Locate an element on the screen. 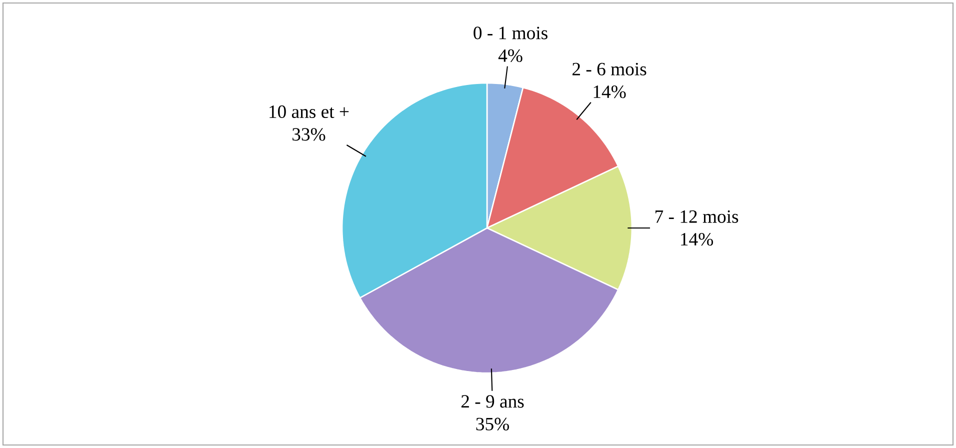 This screenshot has height=448, width=956. data-label: 33% is located at coordinates (309, 134).